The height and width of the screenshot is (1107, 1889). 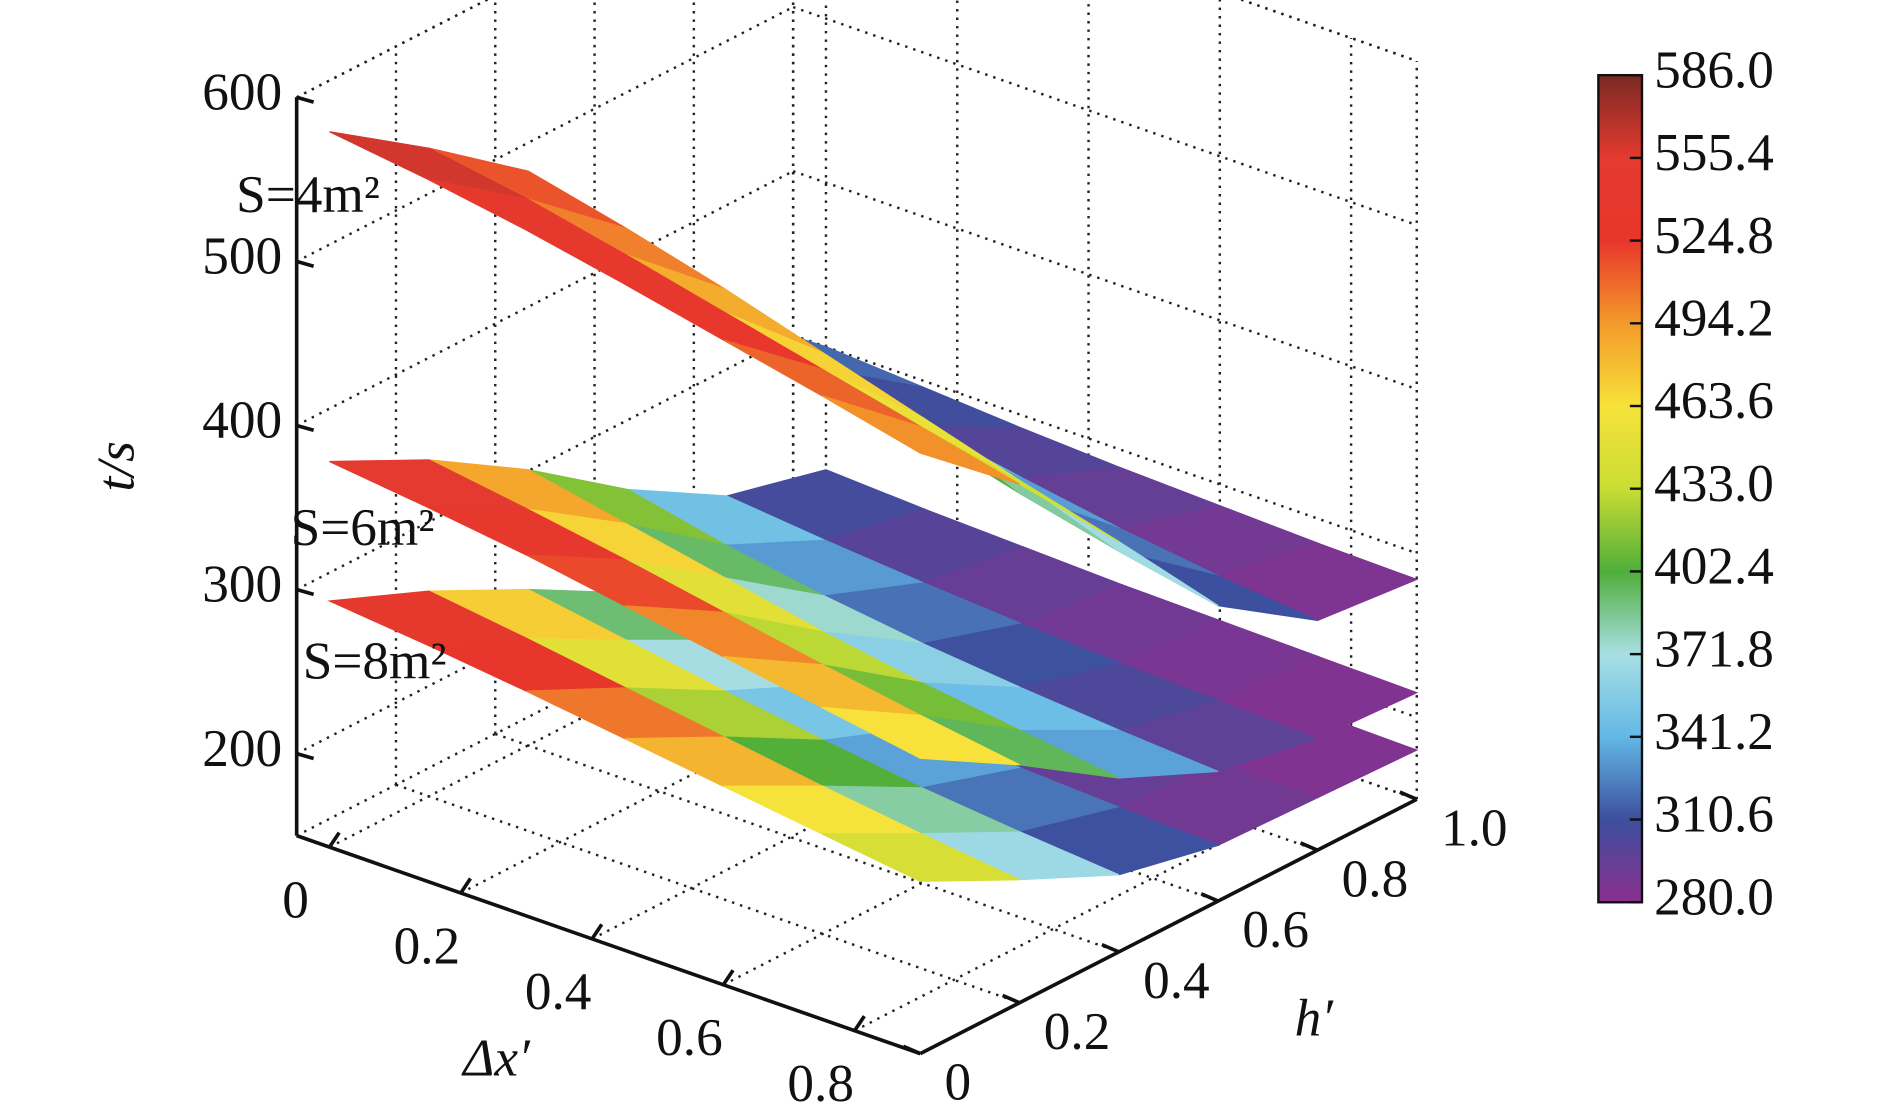 I want to click on y-tick-label: 0.6, so click(x=1275, y=929).